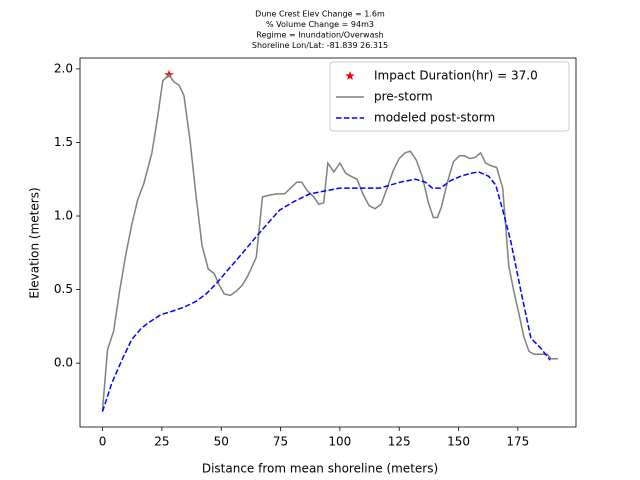 This screenshot has height=480, width=640. Describe the element at coordinates (517, 442) in the screenshot. I see `x-tick-label: 175` at that location.